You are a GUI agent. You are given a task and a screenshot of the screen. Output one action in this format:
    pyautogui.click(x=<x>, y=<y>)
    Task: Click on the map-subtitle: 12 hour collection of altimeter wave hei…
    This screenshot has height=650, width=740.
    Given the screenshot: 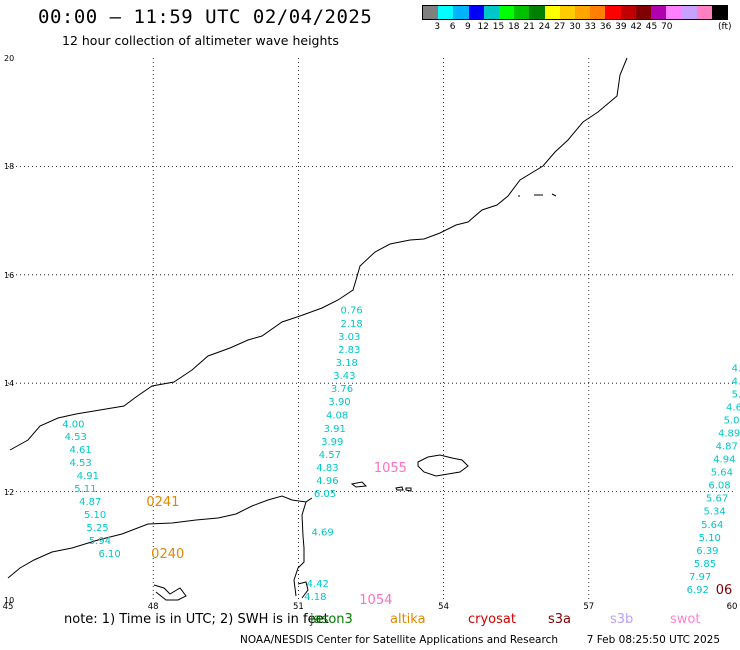 What is the action you would take?
    pyautogui.click(x=200, y=40)
    